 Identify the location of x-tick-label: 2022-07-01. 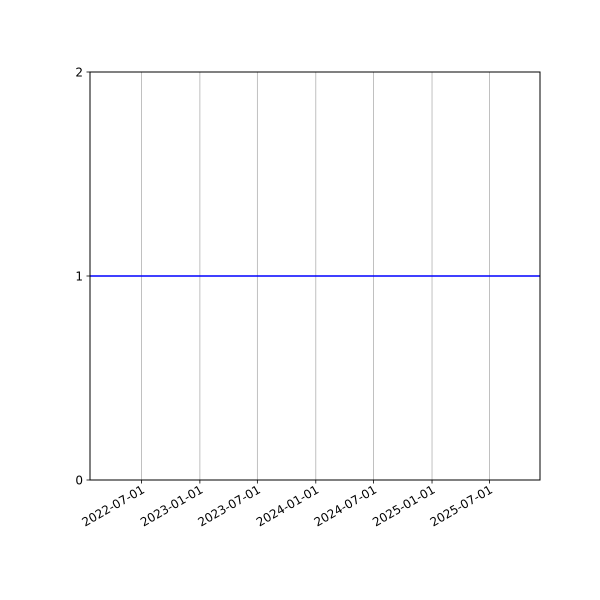
(113, 505).